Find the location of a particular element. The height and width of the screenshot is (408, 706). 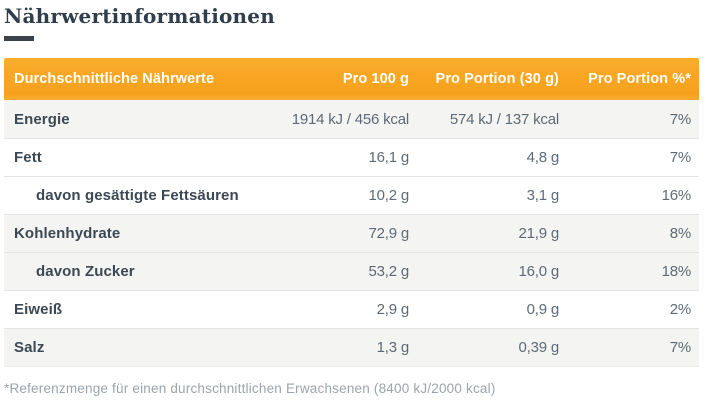

header-nutrient-column: Durchschnittliche Nährwerte is located at coordinates (114, 79).